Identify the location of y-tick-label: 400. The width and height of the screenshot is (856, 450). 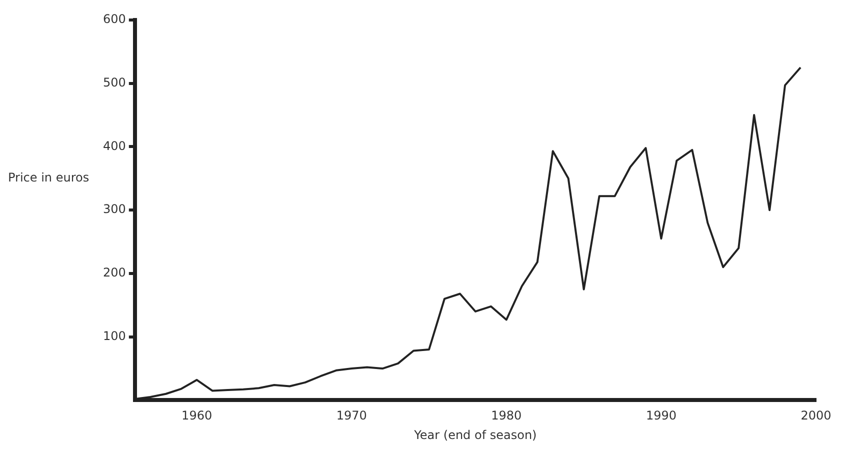
(114, 145).